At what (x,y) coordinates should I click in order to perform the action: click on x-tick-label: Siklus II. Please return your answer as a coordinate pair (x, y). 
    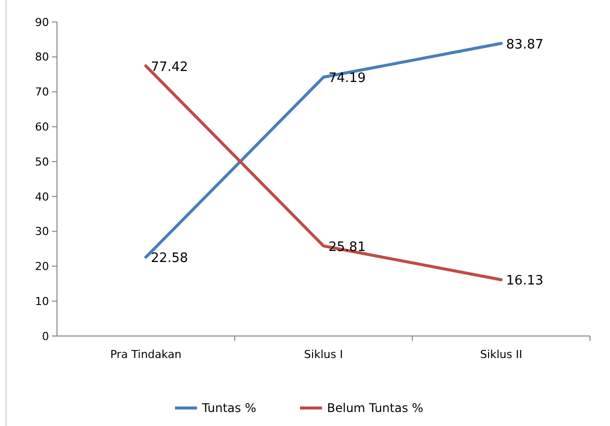
    Looking at the image, I should click on (501, 354).